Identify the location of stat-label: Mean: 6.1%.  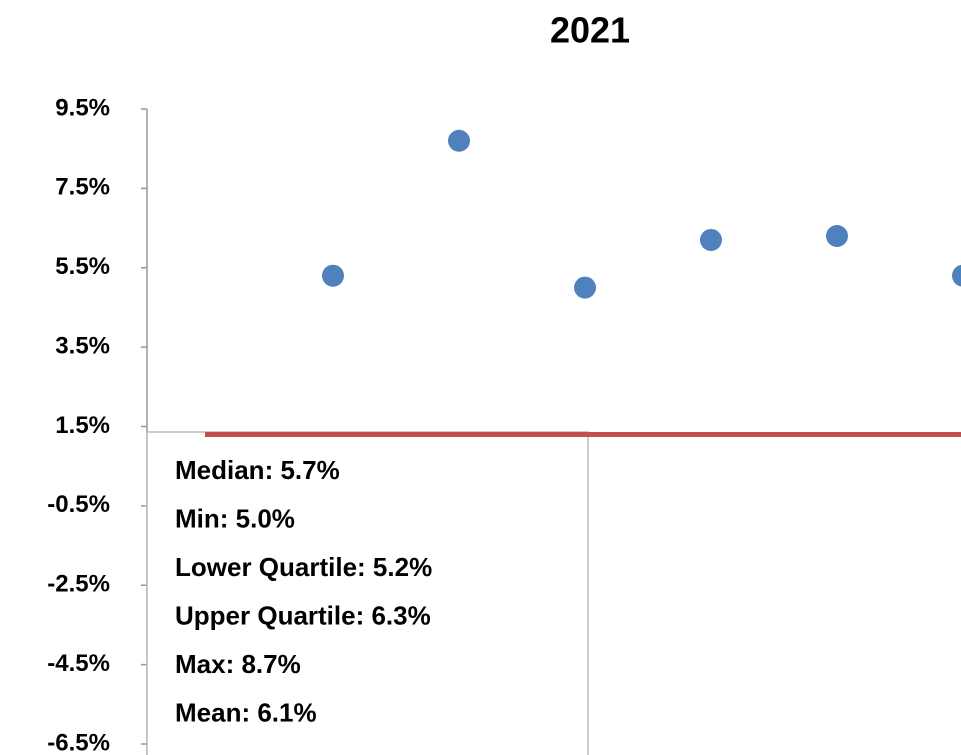
(246, 712).